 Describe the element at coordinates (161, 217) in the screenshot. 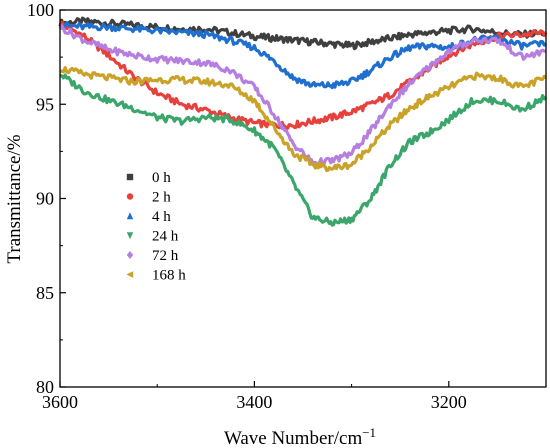

I see `legend-label: 4 h` at that location.